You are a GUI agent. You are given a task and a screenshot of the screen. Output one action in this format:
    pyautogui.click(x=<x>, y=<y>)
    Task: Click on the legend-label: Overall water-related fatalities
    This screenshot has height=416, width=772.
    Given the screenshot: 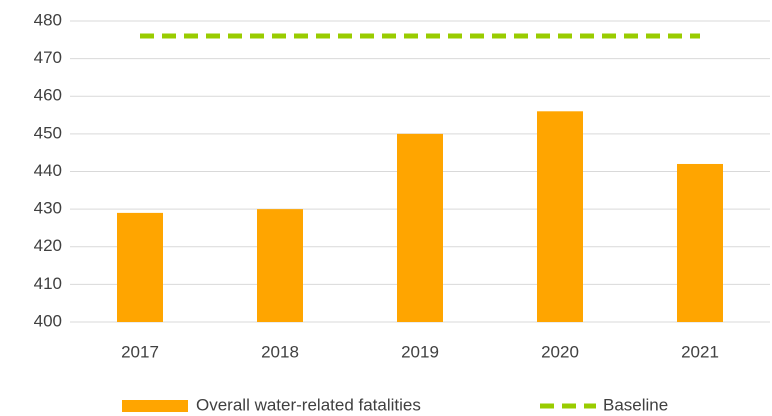 What is the action you would take?
    pyautogui.click(x=308, y=404)
    